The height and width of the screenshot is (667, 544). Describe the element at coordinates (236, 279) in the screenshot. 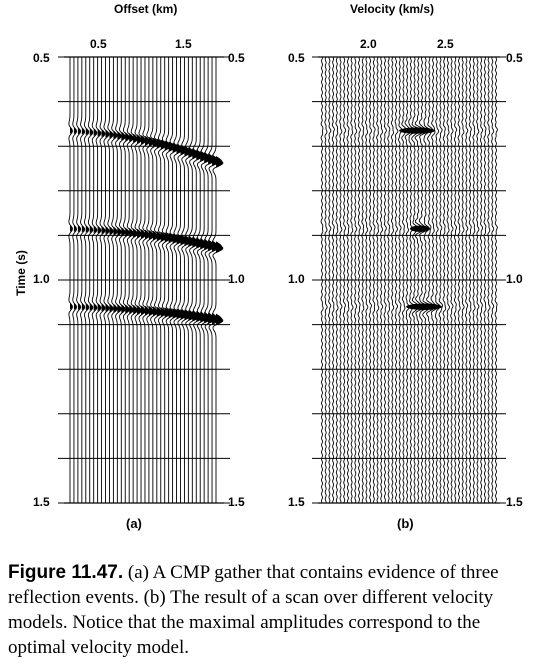

I see `panel-a-ytick-right-1: 1.0` at that location.